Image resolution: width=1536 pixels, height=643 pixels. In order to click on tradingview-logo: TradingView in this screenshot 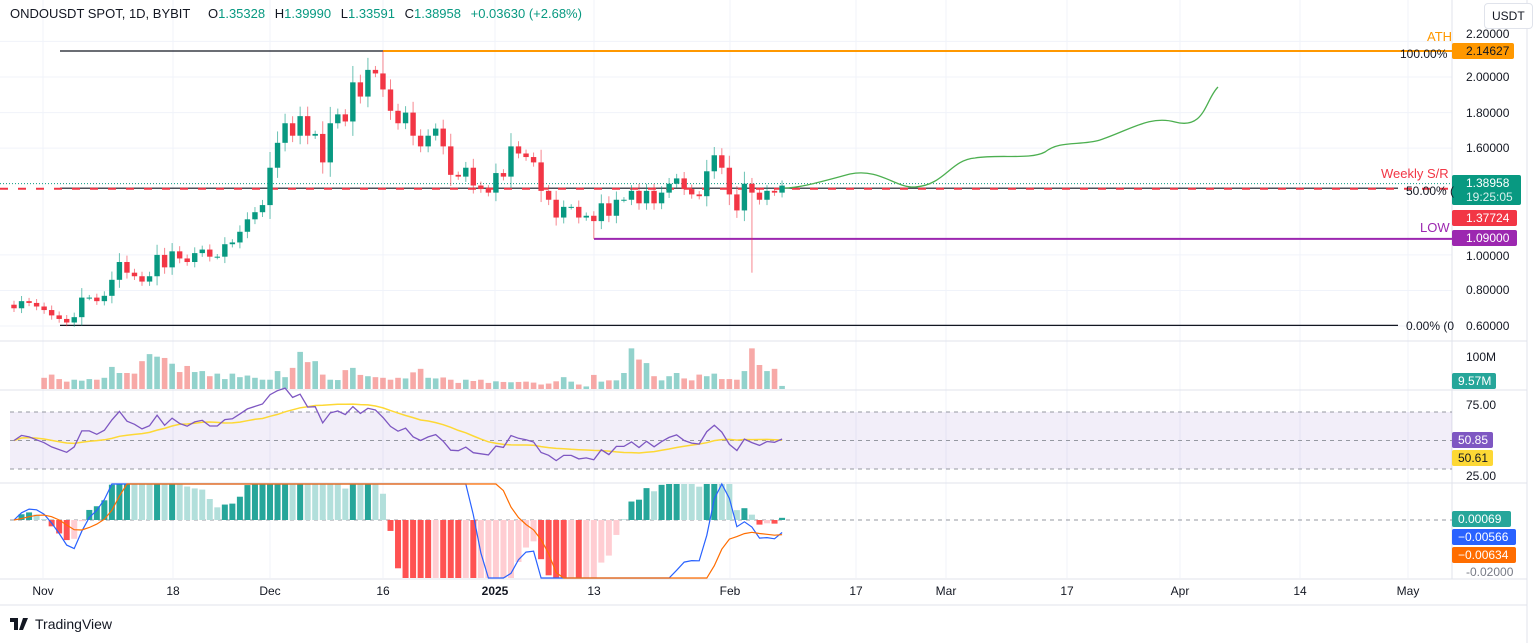, I will do `click(61, 624)`.